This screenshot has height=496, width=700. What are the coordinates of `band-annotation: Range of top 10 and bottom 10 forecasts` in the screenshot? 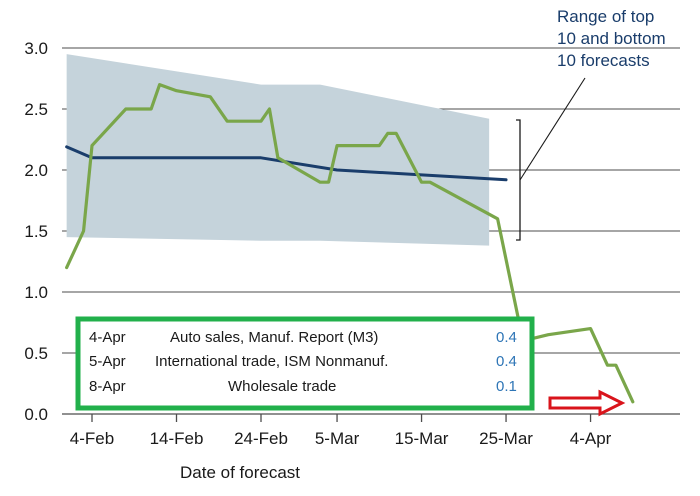 It's located at (591, 124).